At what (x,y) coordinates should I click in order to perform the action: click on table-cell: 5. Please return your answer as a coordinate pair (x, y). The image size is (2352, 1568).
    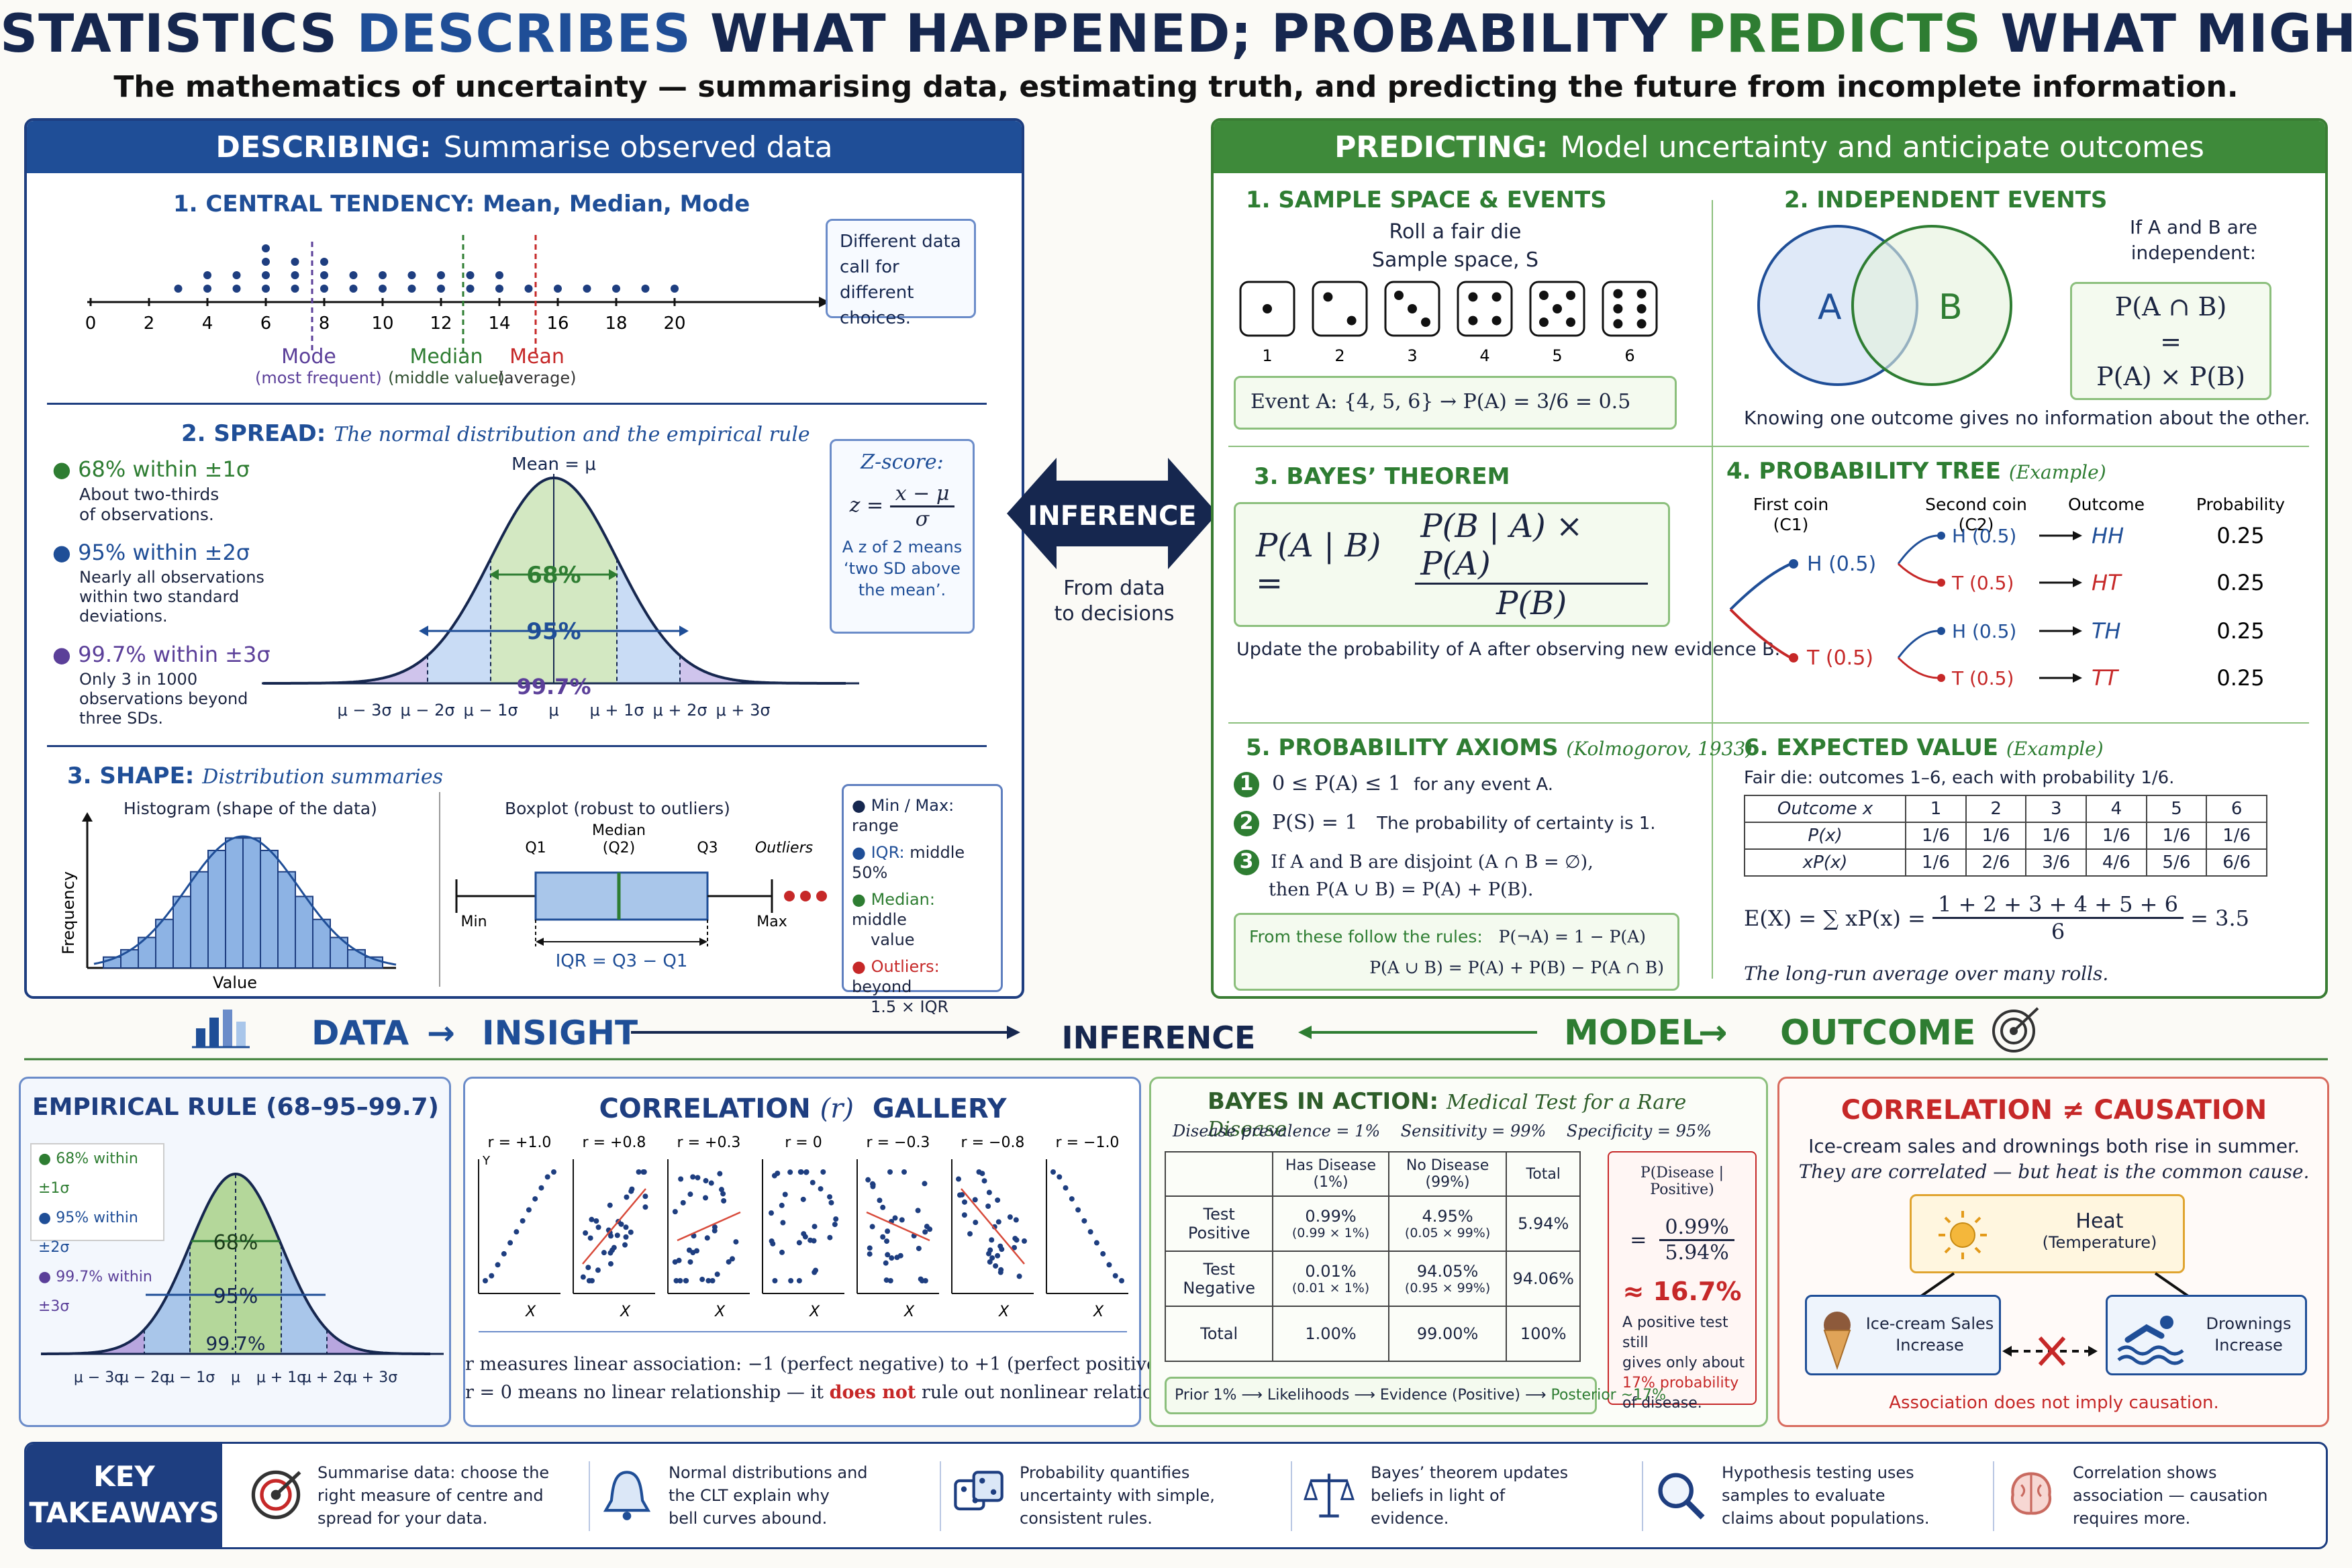
    Looking at the image, I should click on (2176, 809).